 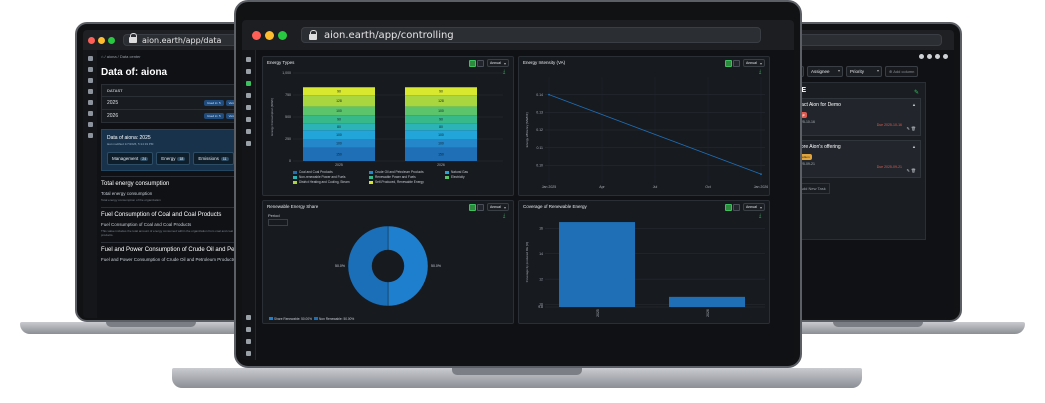 What do you see at coordinates (527, 129) in the screenshot?
I see `y-axis-label: Energy efficiency [MWh/€]` at bounding box center [527, 129].